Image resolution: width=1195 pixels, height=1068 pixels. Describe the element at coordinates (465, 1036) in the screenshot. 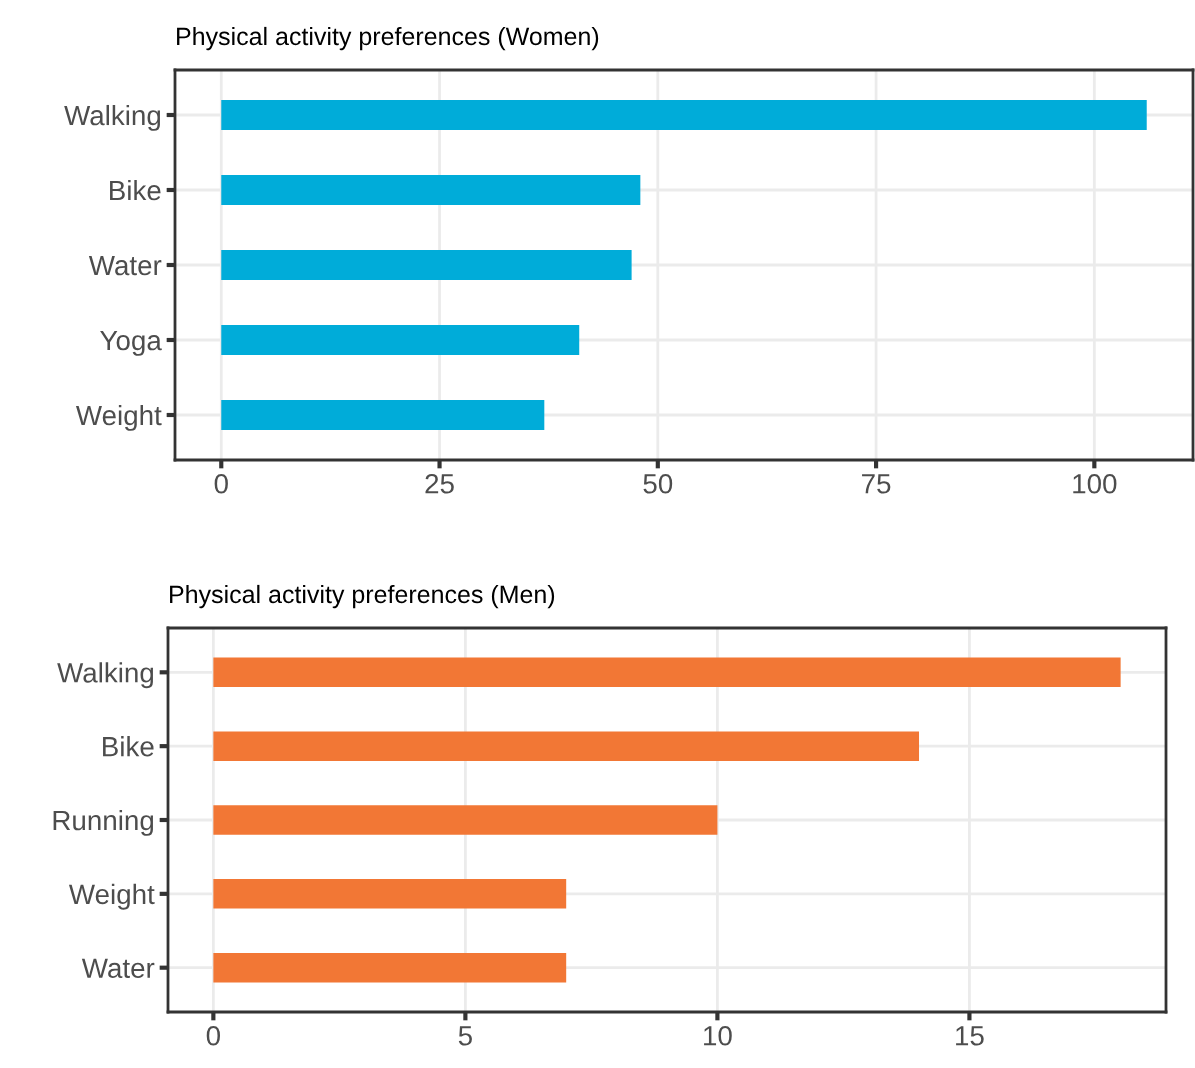

I see `x-tick-label: 5` at that location.